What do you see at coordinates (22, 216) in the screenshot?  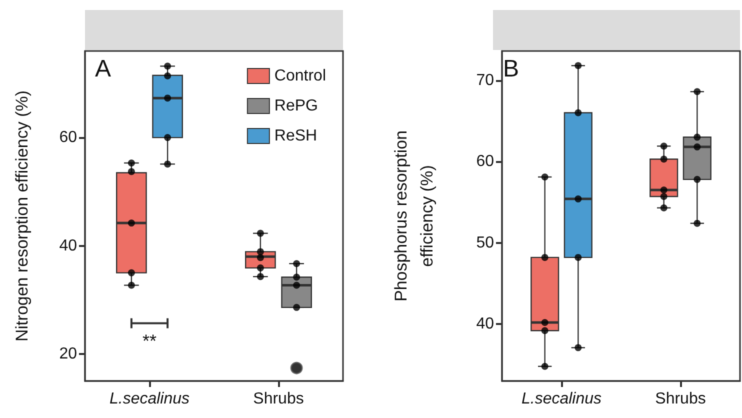 I see `y-axis-title: Nitrogen resorption efficiency (%)` at bounding box center [22, 216].